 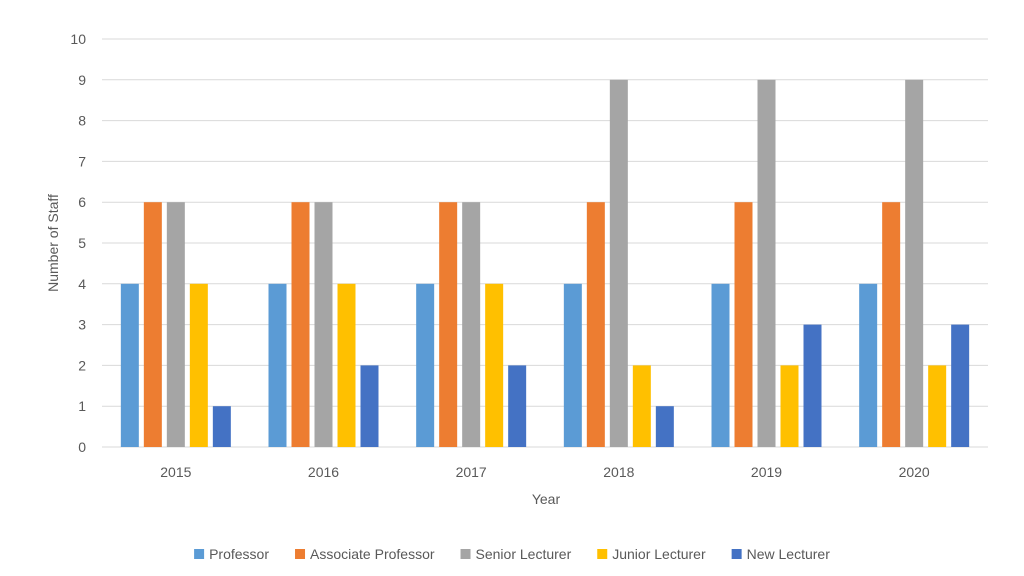 I want to click on y-tick-label: 4, so click(x=82, y=284).